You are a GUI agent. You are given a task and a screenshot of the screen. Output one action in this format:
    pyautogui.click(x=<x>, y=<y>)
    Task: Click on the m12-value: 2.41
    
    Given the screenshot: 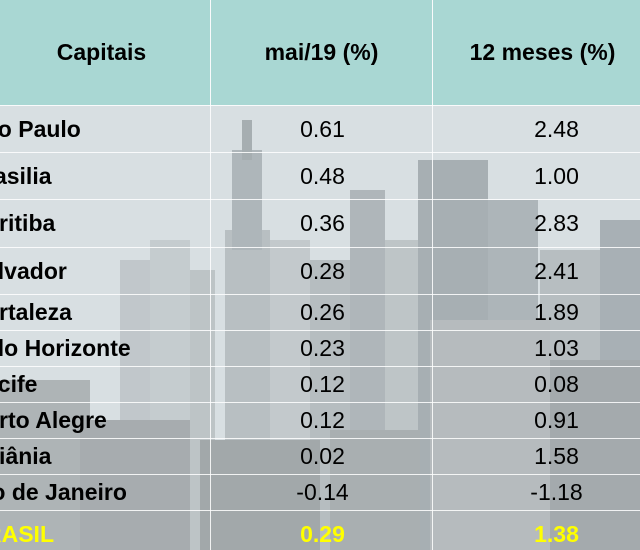 What is the action you would take?
    pyautogui.click(x=556, y=270)
    